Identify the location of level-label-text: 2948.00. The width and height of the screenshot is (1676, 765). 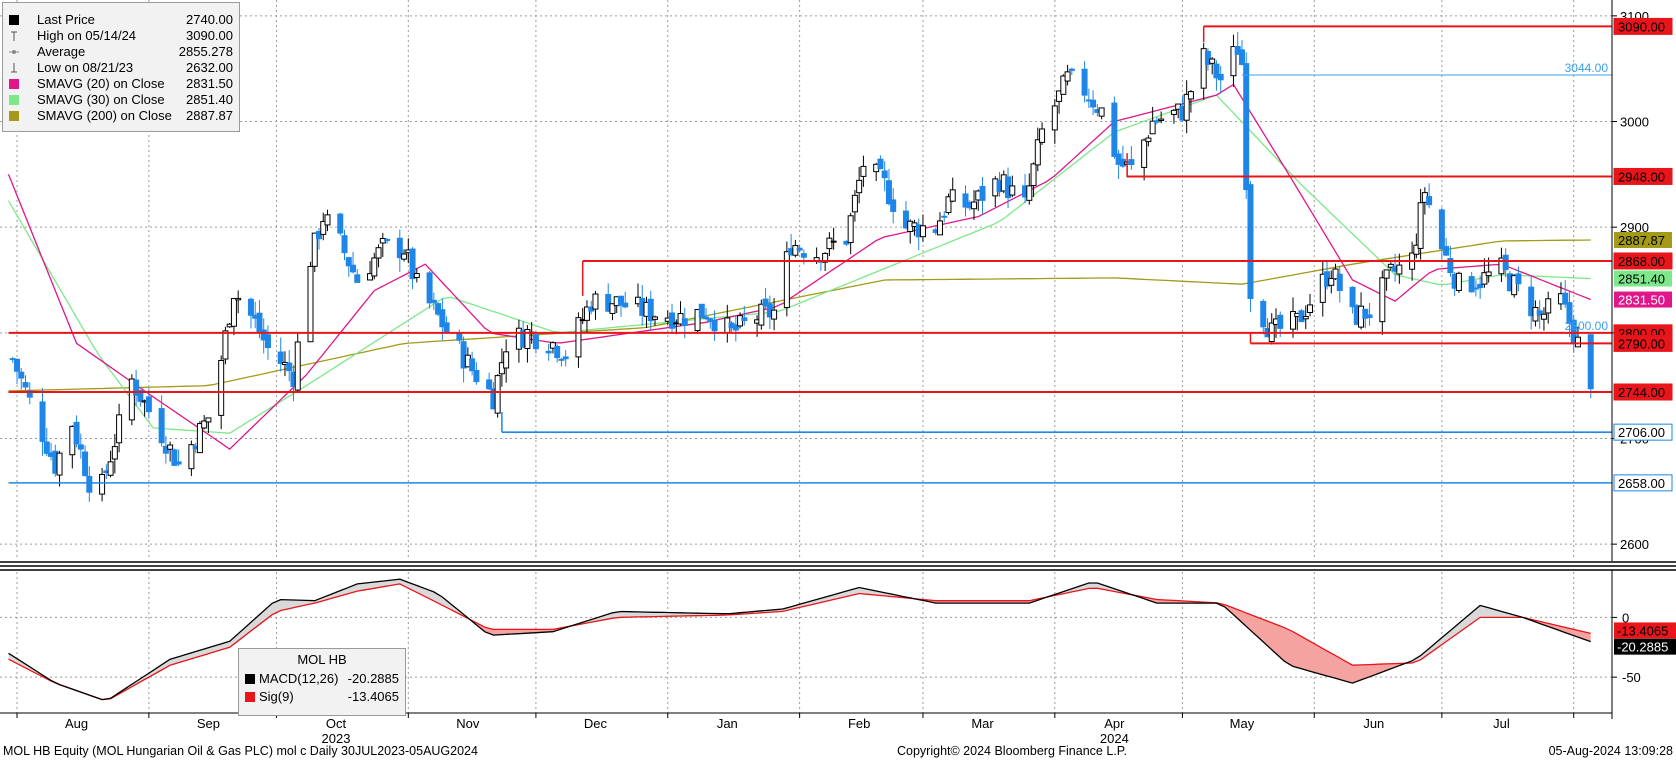
(1641, 176).